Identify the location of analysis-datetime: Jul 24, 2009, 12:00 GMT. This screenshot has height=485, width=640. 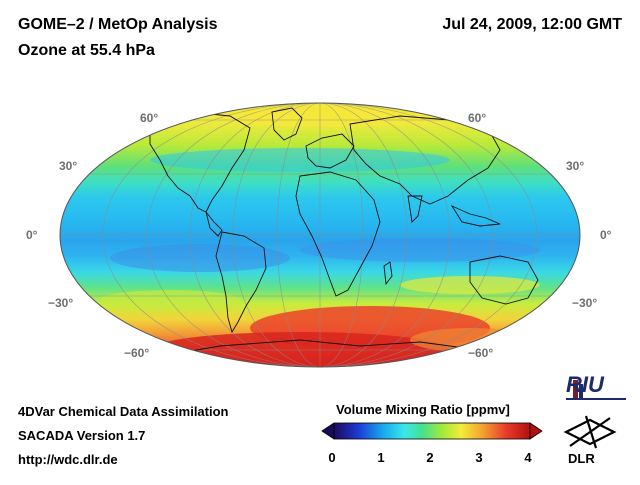
(532, 24).